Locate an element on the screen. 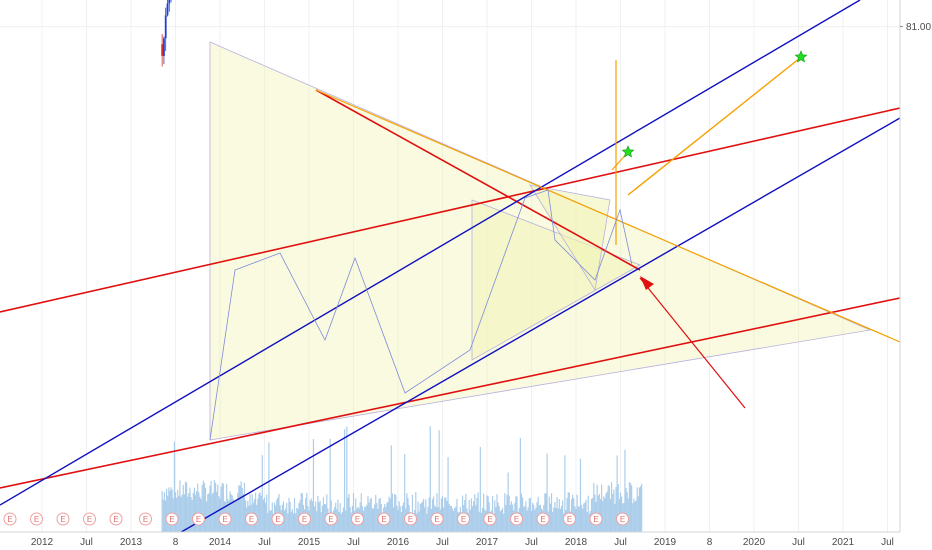 This screenshot has width=932, height=550. target-star-icon is located at coordinates (801, 56).